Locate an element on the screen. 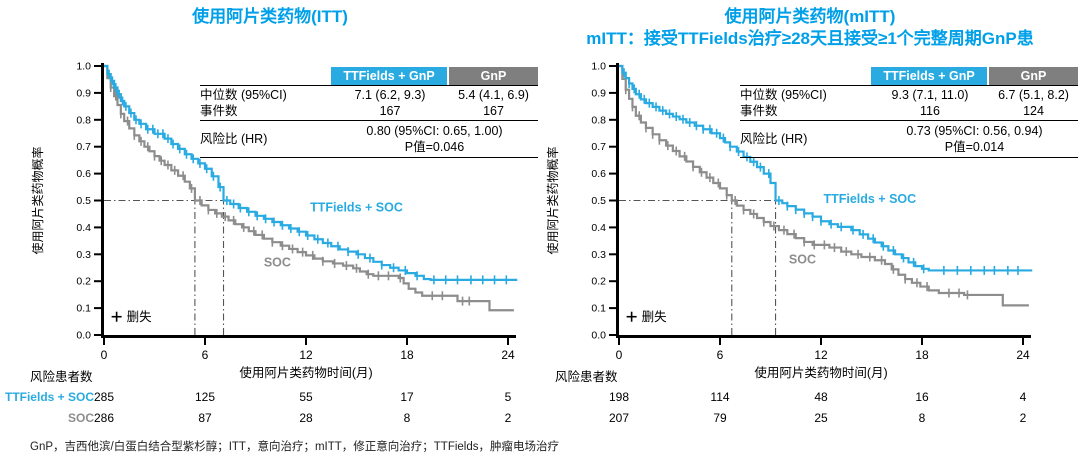 The height and width of the screenshot is (460, 1080). svg-text: 17 is located at coordinates (407, 397).